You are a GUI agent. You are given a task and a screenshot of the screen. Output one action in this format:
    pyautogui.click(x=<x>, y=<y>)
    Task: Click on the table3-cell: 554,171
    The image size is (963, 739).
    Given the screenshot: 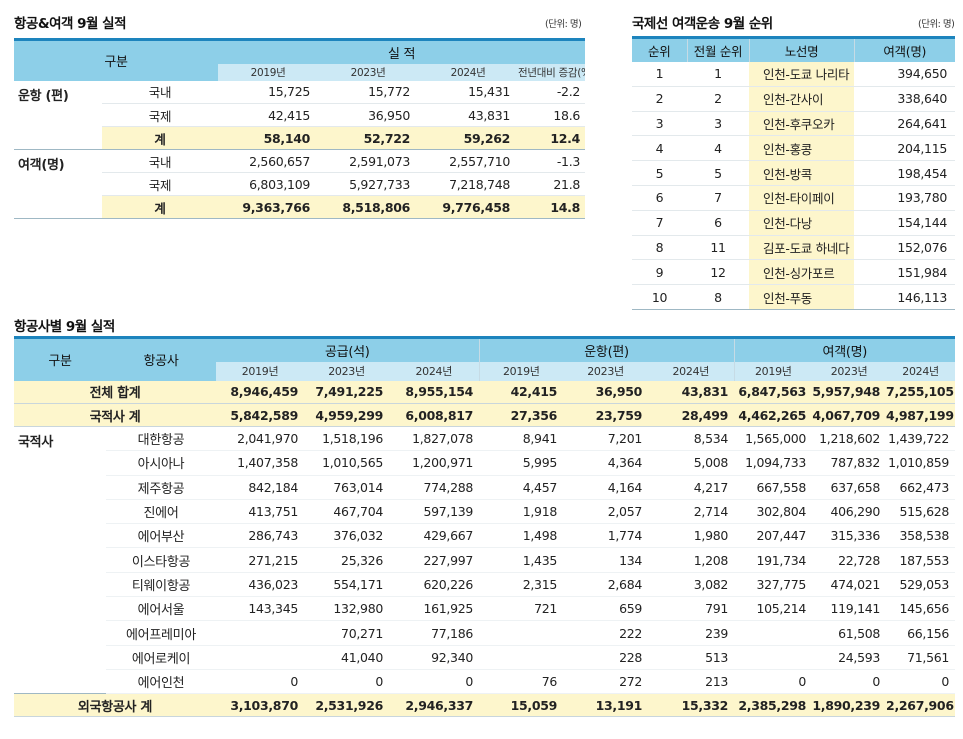 What is the action you would take?
    pyautogui.click(x=346, y=585)
    